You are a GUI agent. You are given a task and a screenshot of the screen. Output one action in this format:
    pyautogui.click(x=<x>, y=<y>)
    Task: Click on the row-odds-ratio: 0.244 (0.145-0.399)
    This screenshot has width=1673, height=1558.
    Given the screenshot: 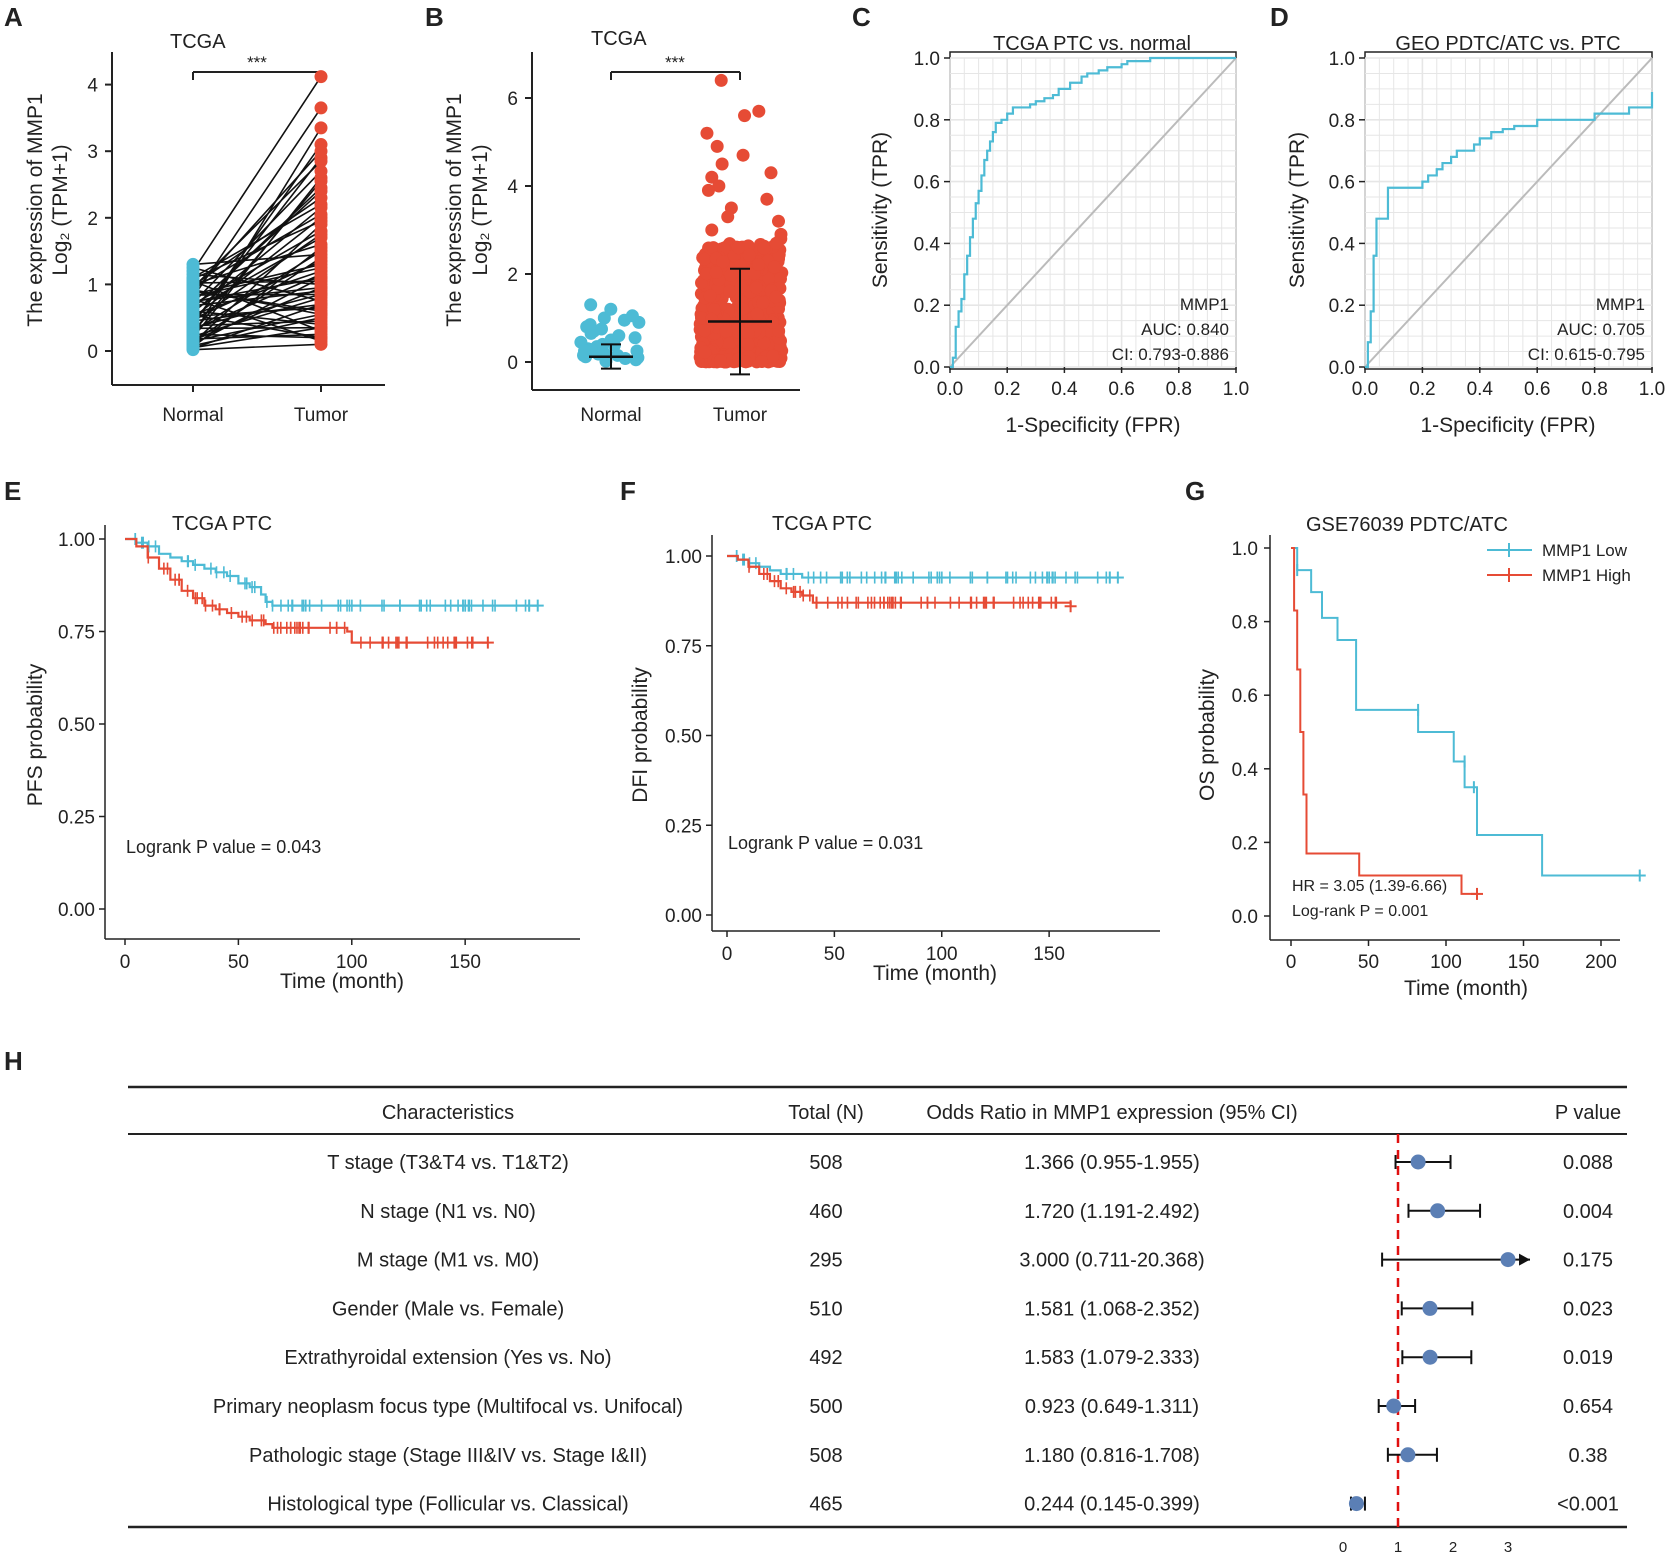 What is the action you would take?
    pyautogui.click(x=1112, y=1505)
    